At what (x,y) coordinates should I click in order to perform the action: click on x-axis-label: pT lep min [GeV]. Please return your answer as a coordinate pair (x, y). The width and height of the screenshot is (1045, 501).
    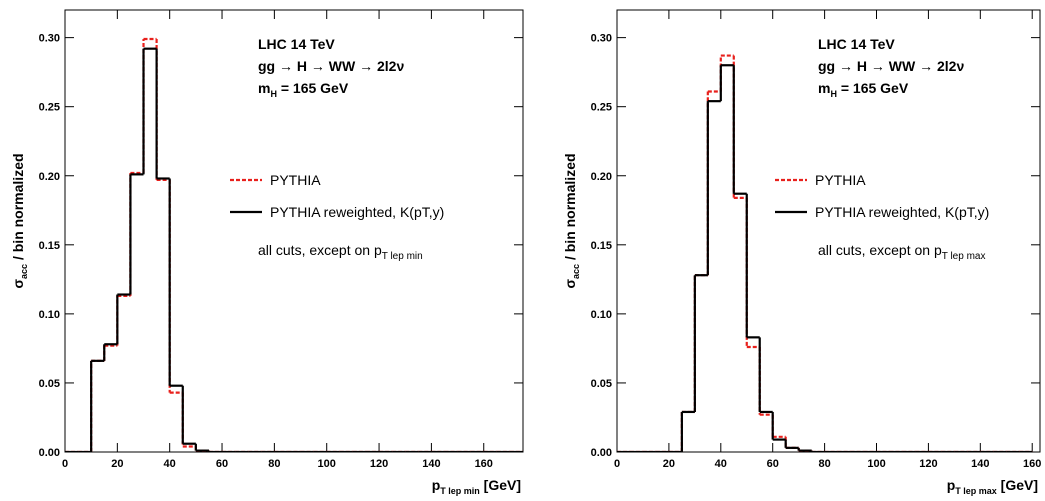
    Looking at the image, I should click on (476, 486).